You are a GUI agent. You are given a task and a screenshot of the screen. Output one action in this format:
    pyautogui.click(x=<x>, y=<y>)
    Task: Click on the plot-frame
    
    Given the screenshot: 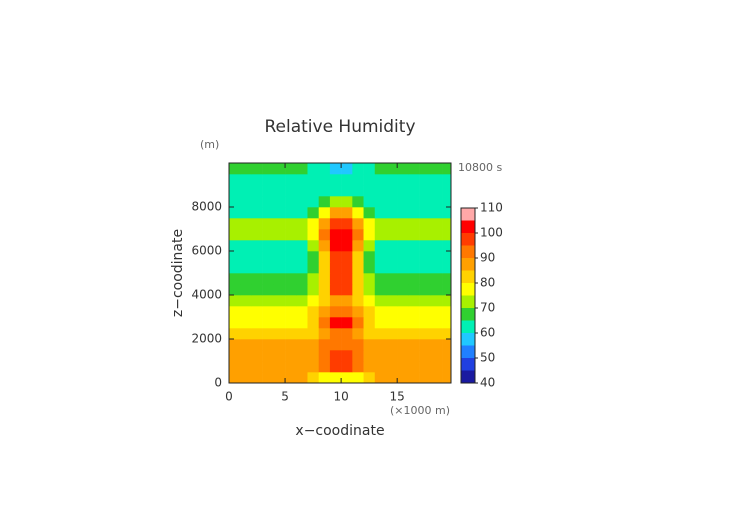 What is the action you would take?
    pyautogui.click(x=340, y=273)
    